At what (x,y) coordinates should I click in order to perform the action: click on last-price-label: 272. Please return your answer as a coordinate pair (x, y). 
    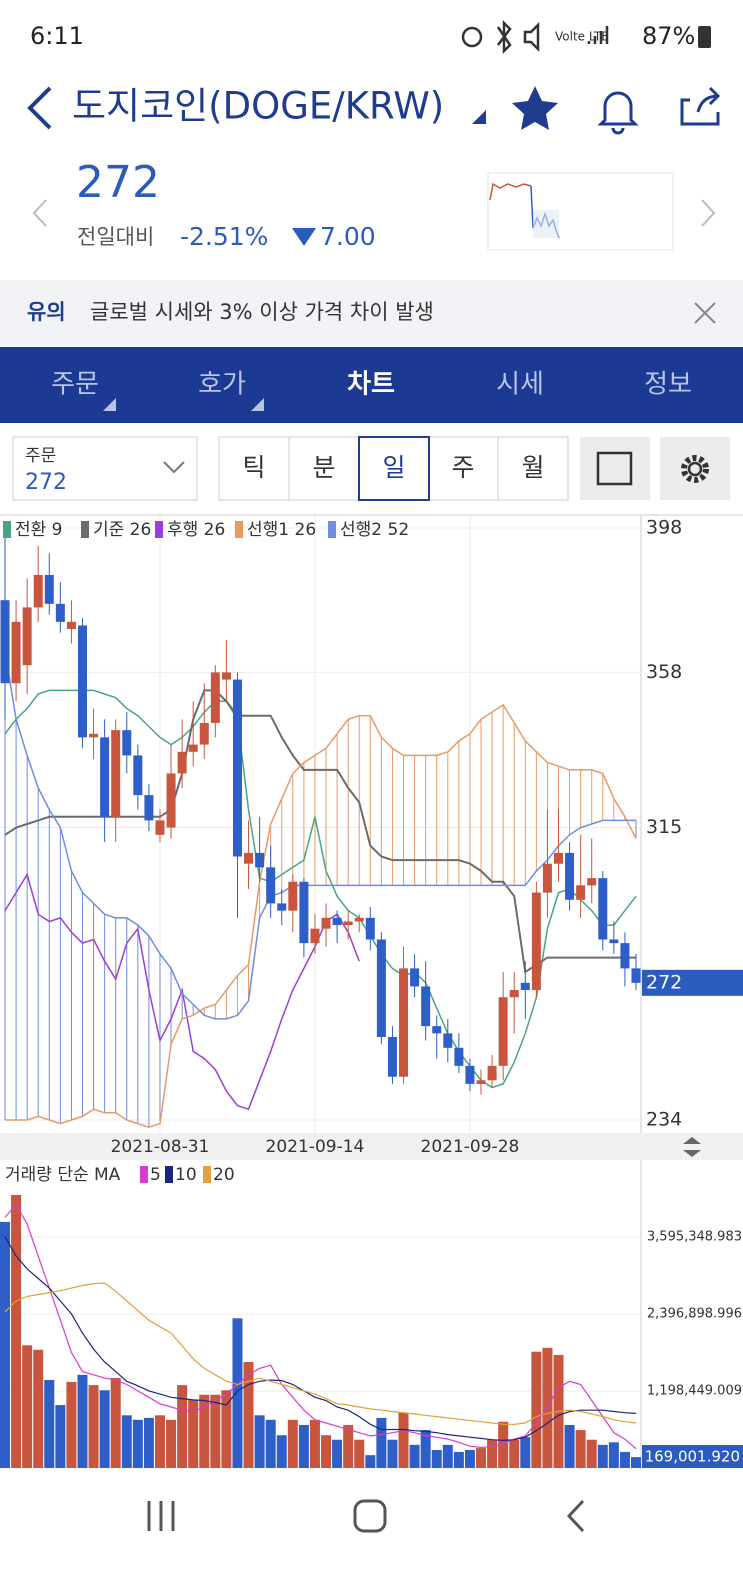
    Looking at the image, I should click on (664, 982).